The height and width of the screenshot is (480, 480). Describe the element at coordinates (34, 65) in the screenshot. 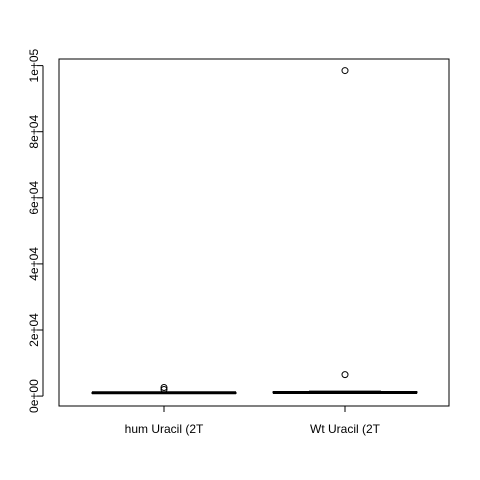

I see `y-tick-label: 1e+05` at that location.